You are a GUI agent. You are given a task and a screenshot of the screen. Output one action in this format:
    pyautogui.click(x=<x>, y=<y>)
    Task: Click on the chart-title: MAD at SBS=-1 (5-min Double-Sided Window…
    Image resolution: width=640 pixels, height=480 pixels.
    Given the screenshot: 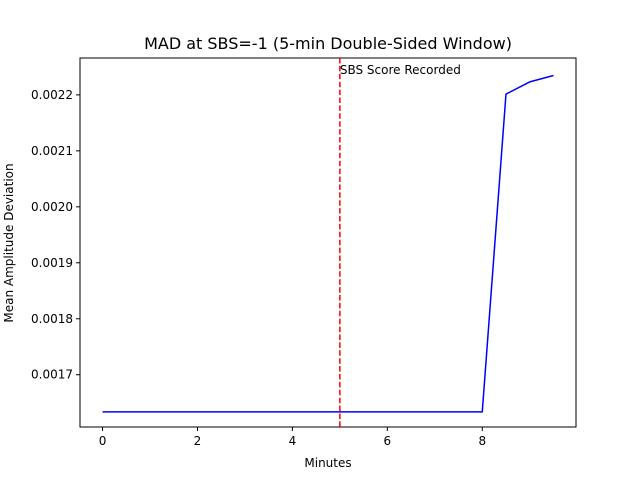 What is the action you would take?
    pyautogui.click(x=328, y=43)
    